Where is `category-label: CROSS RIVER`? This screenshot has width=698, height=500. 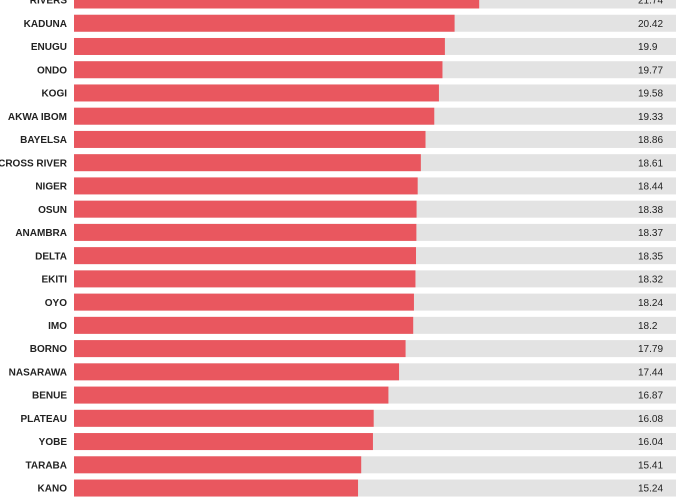
category-label: CROSS RIVER is located at coordinates (34, 163).